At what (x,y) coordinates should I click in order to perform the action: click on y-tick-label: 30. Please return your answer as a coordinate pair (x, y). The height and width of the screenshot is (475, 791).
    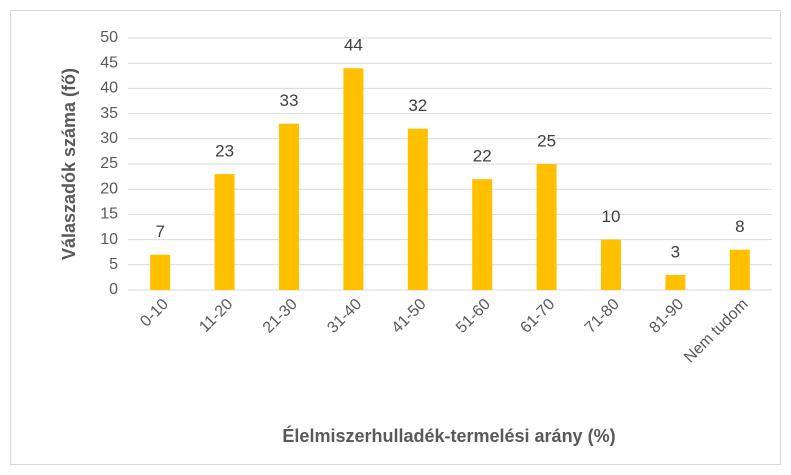
    Looking at the image, I should click on (109, 138).